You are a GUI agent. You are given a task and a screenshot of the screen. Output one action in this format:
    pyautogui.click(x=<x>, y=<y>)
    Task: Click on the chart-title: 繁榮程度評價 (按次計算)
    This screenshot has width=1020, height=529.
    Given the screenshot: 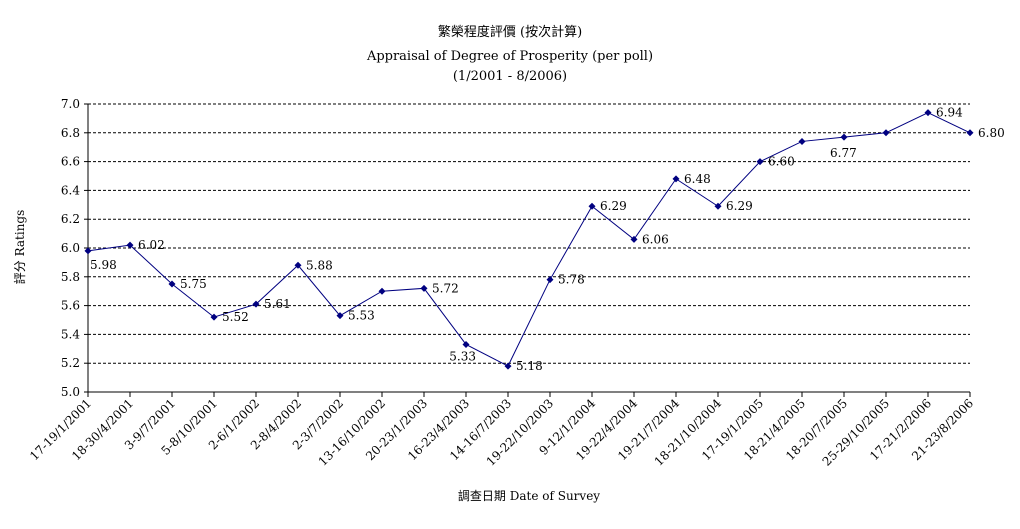 What is the action you would take?
    pyautogui.click(x=510, y=32)
    